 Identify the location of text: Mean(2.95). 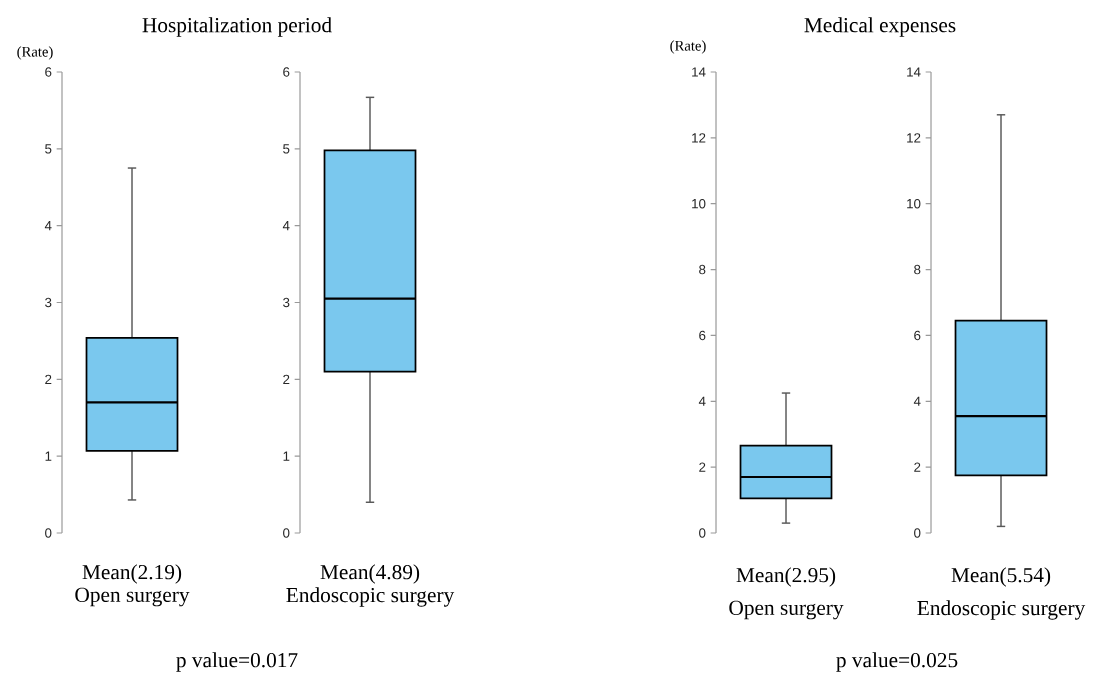
(786, 577).